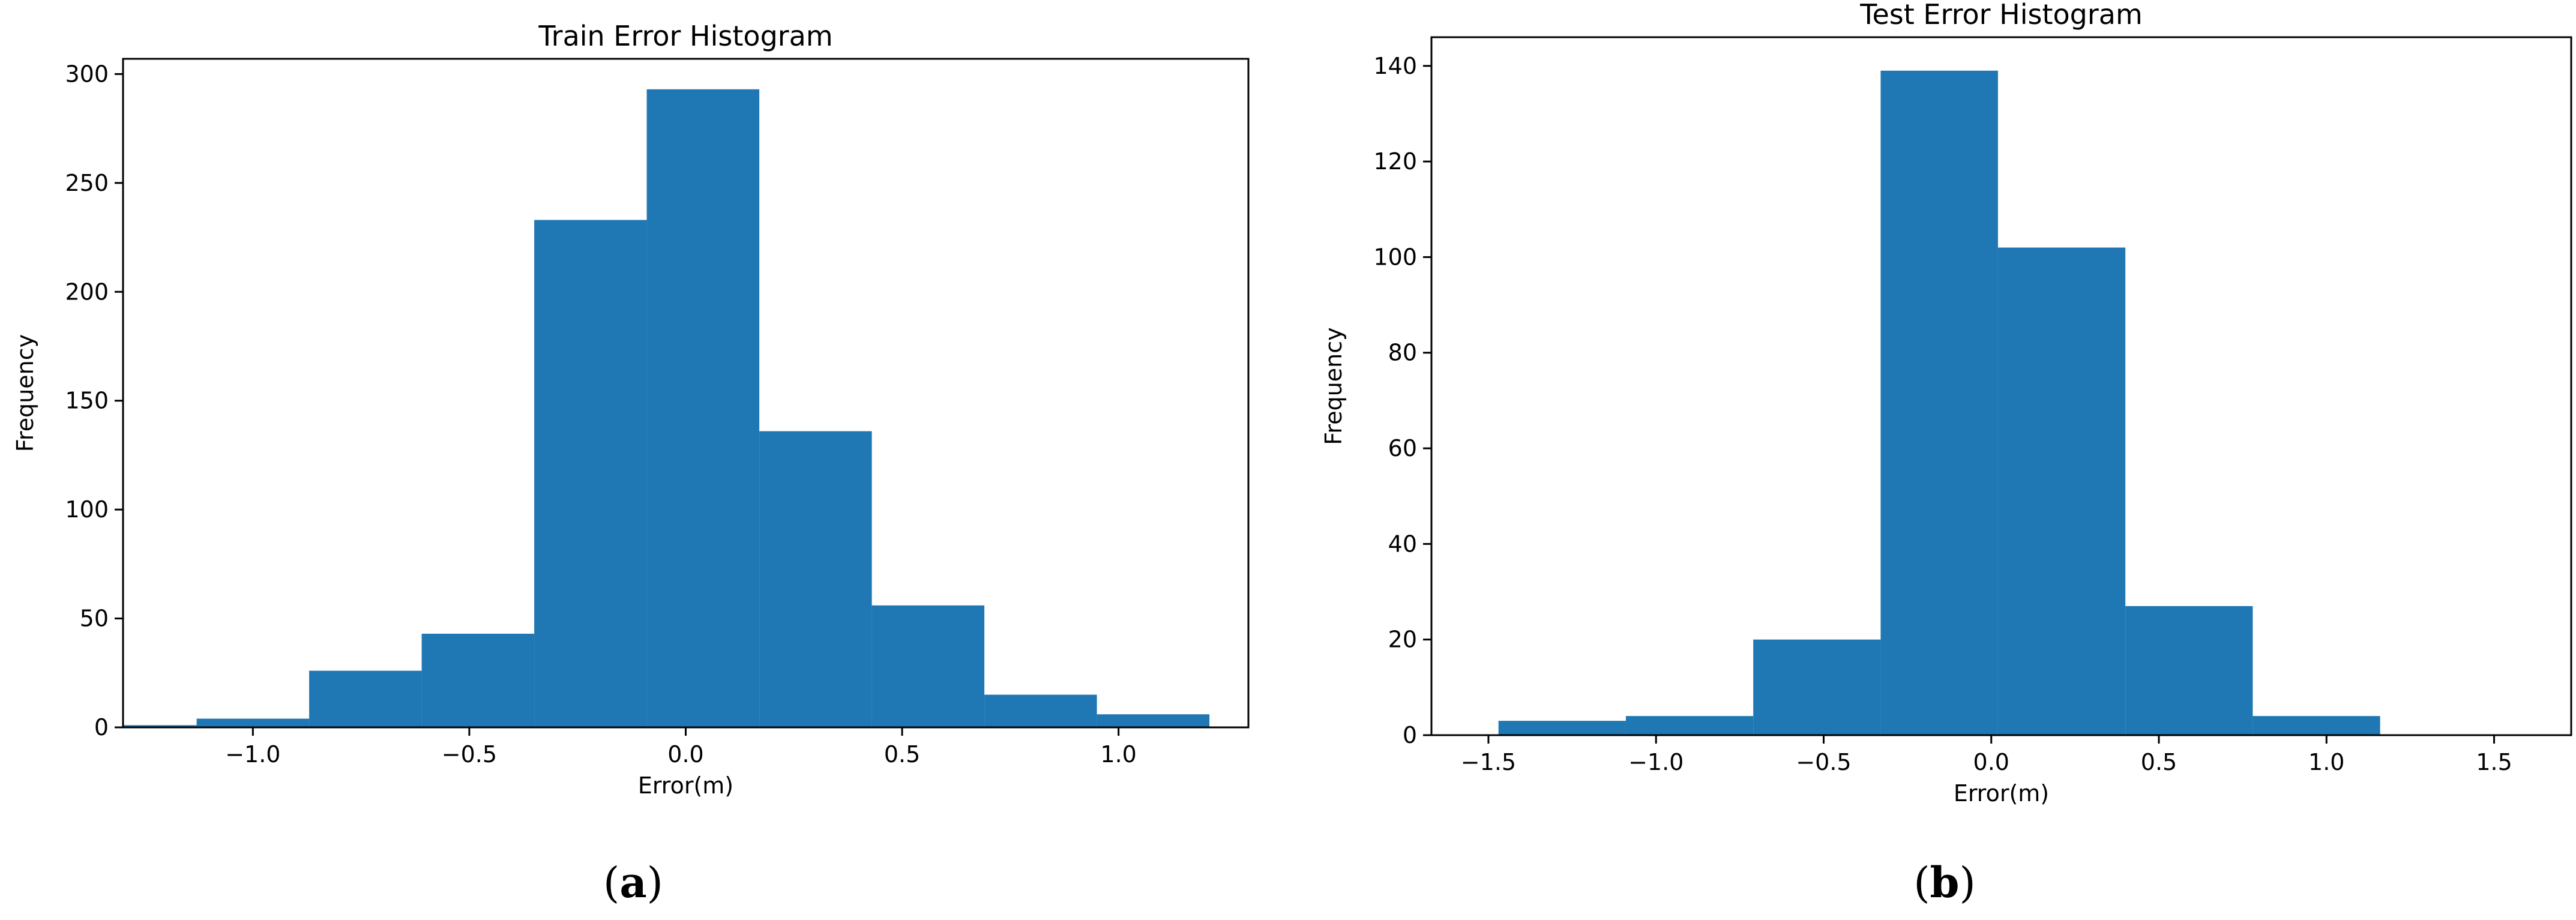  What do you see at coordinates (87, 291) in the screenshot?
I see `y-tick-label: 200` at bounding box center [87, 291].